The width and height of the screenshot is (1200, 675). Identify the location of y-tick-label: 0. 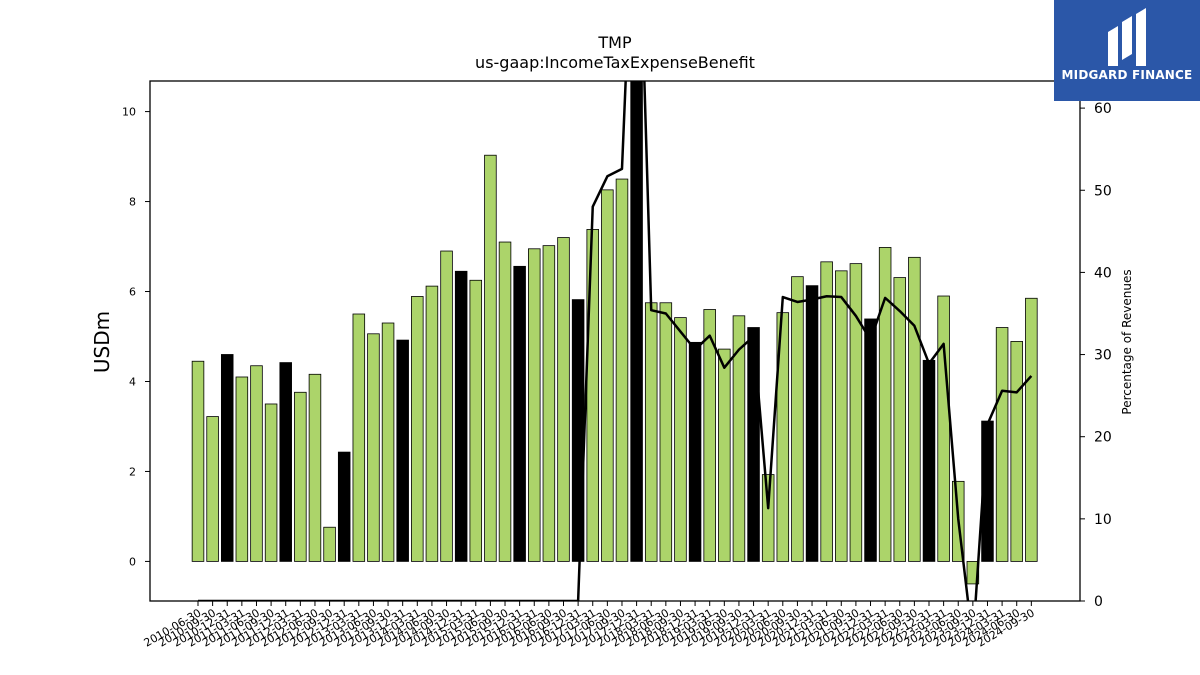
(132, 561).